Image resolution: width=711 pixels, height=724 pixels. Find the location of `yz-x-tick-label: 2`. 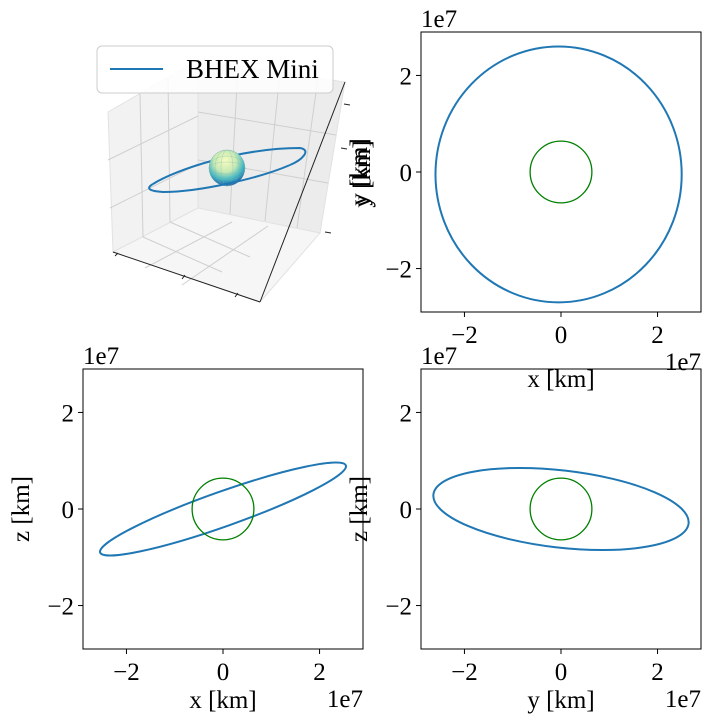

yz-x-tick-label: 2 is located at coordinates (657, 672).